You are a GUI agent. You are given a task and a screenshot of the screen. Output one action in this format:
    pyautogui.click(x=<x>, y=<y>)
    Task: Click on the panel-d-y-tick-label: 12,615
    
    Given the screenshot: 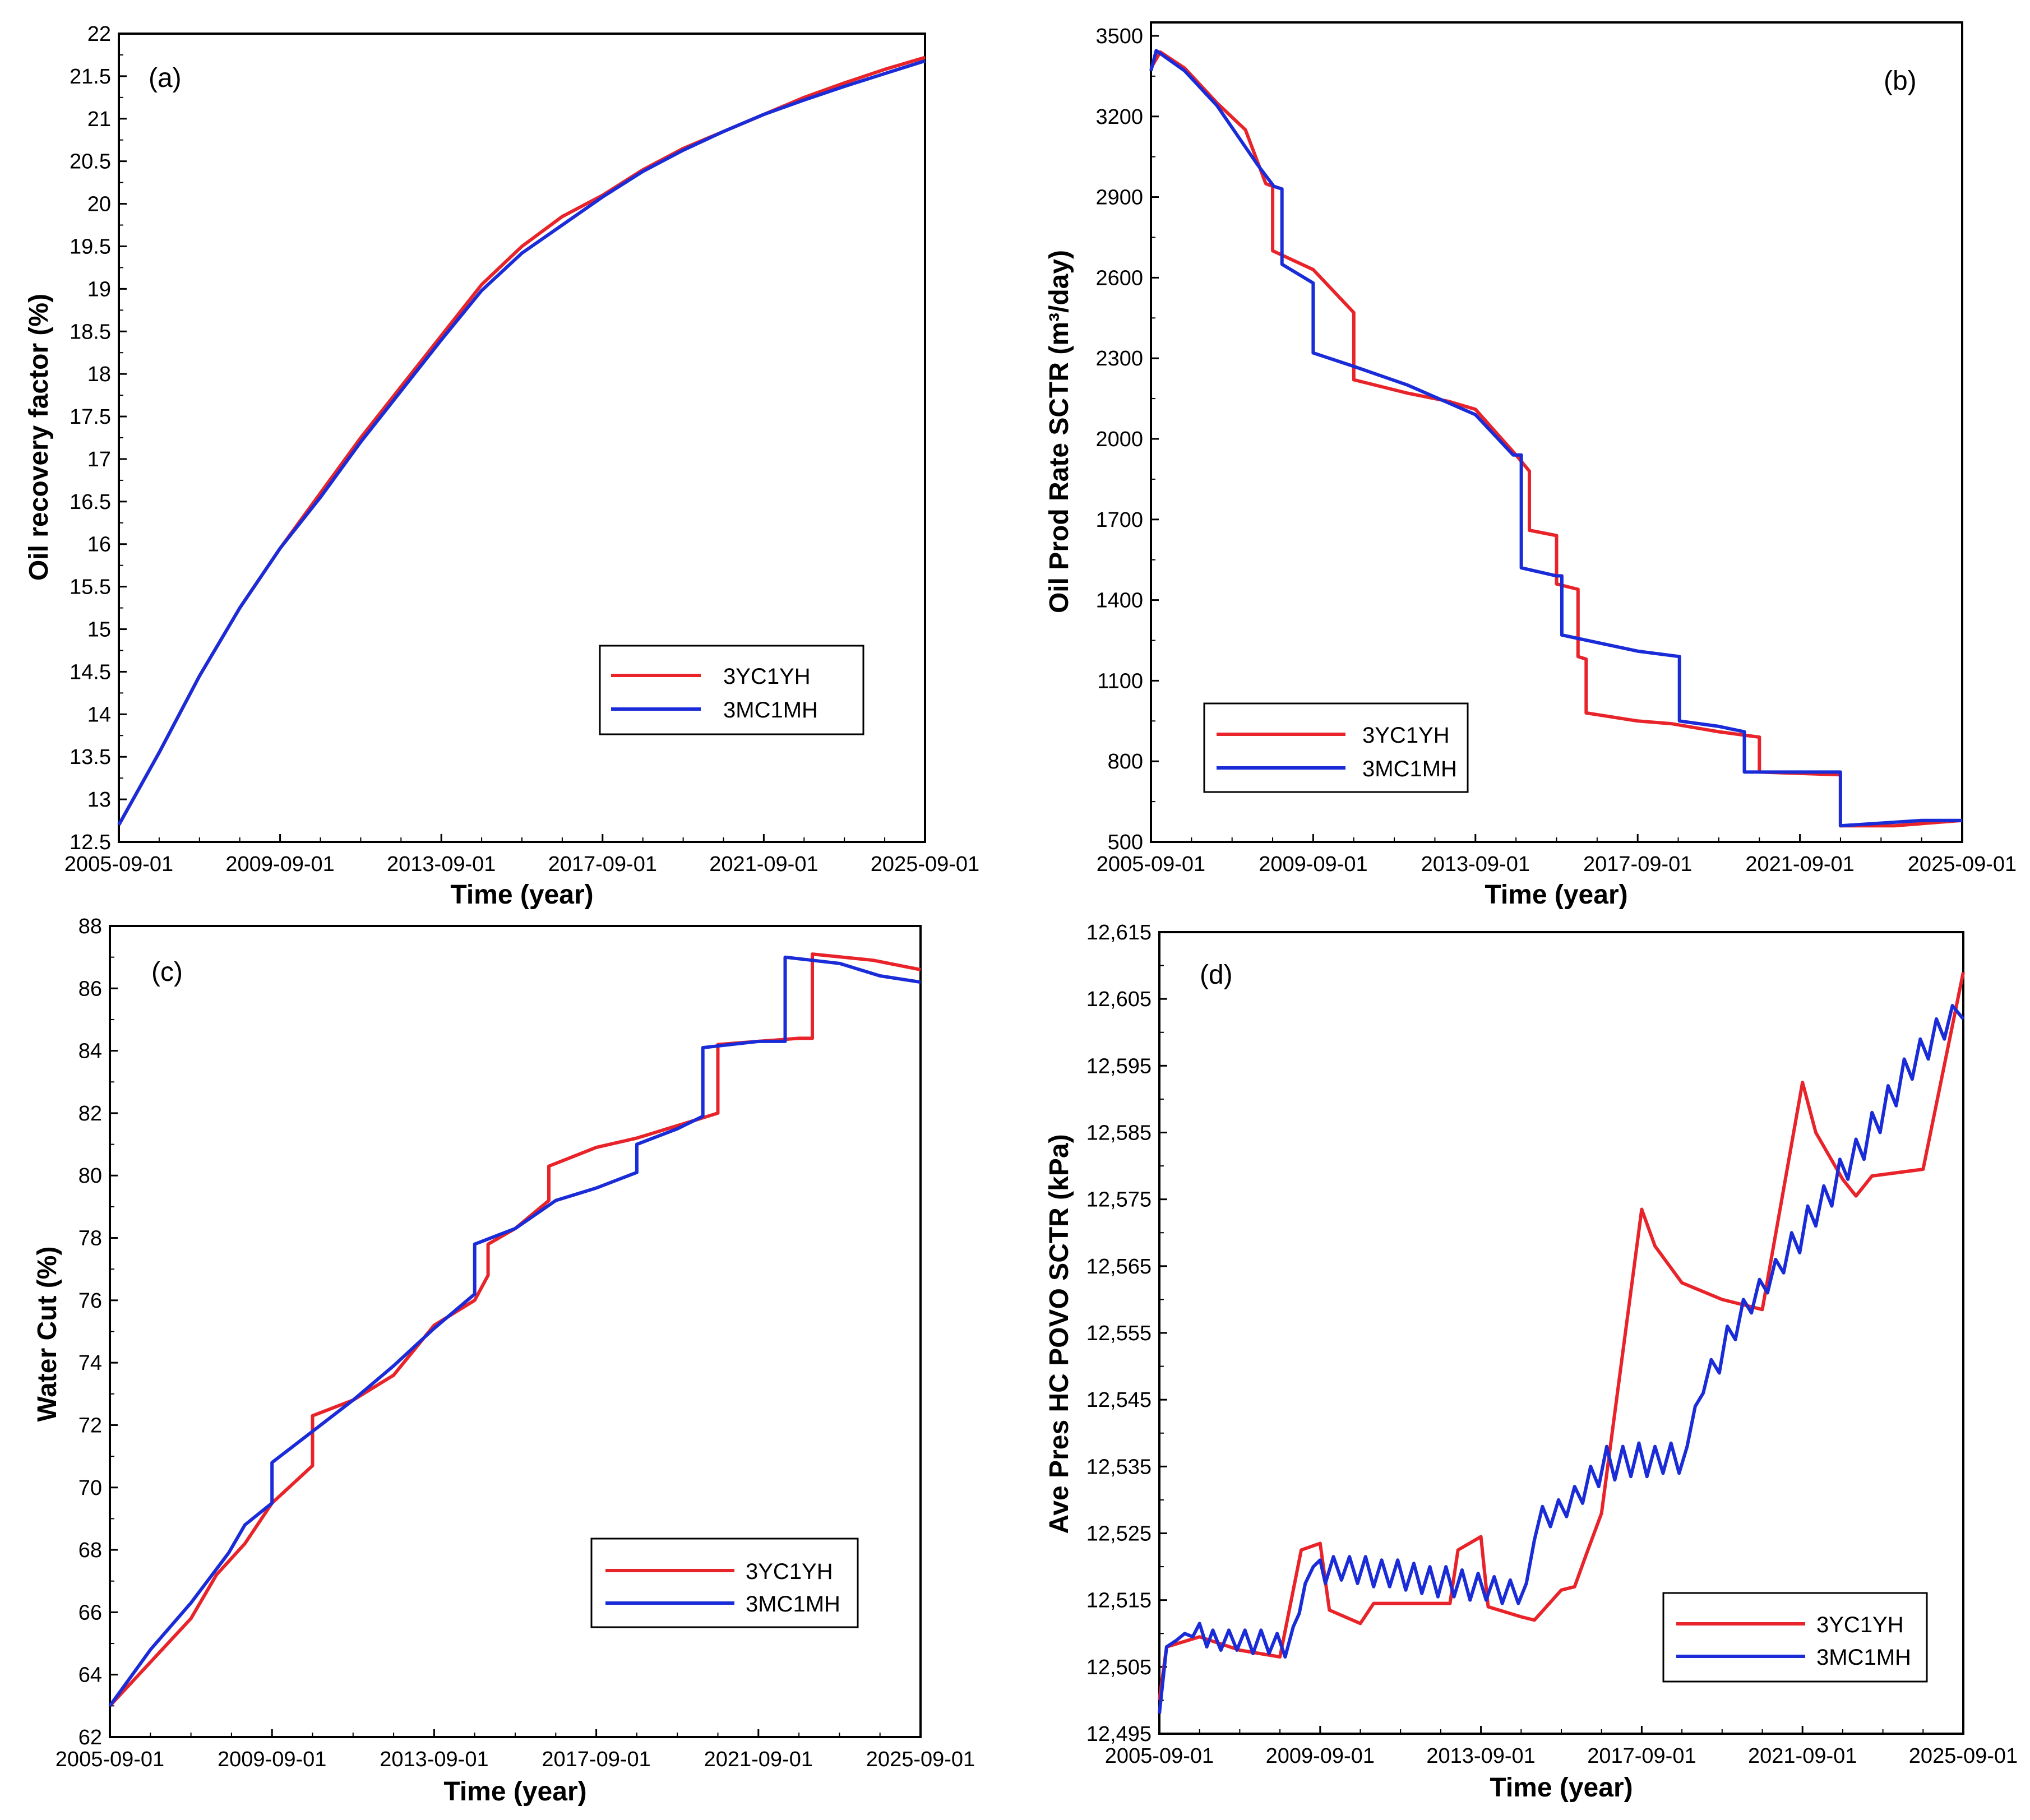 What is the action you would take?
    pyautogui.click(x=1119, y=932)
    